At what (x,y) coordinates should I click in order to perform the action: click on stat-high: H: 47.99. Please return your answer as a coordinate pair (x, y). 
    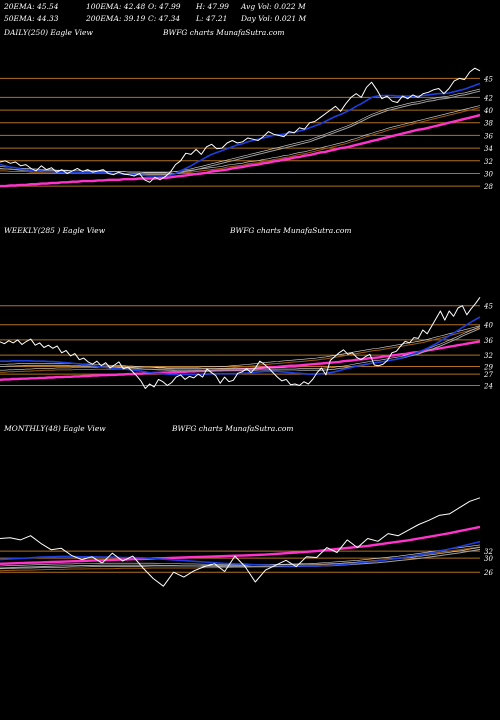
    Looking at the image, I should click on (212, 6).